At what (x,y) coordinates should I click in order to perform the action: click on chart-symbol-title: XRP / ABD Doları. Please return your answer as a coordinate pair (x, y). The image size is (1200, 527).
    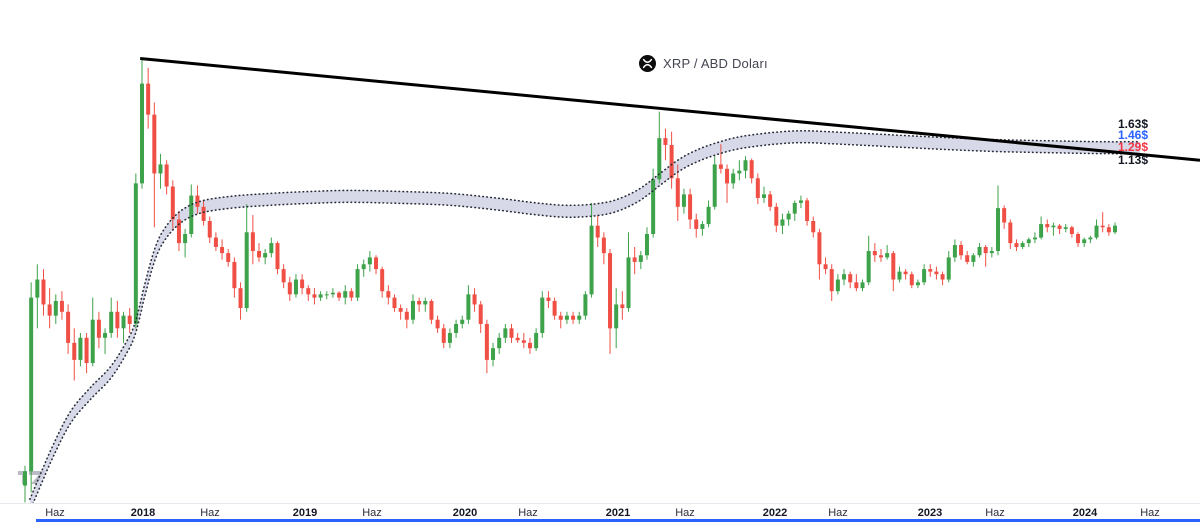
    Looking at the image, I should click on (715, 63).